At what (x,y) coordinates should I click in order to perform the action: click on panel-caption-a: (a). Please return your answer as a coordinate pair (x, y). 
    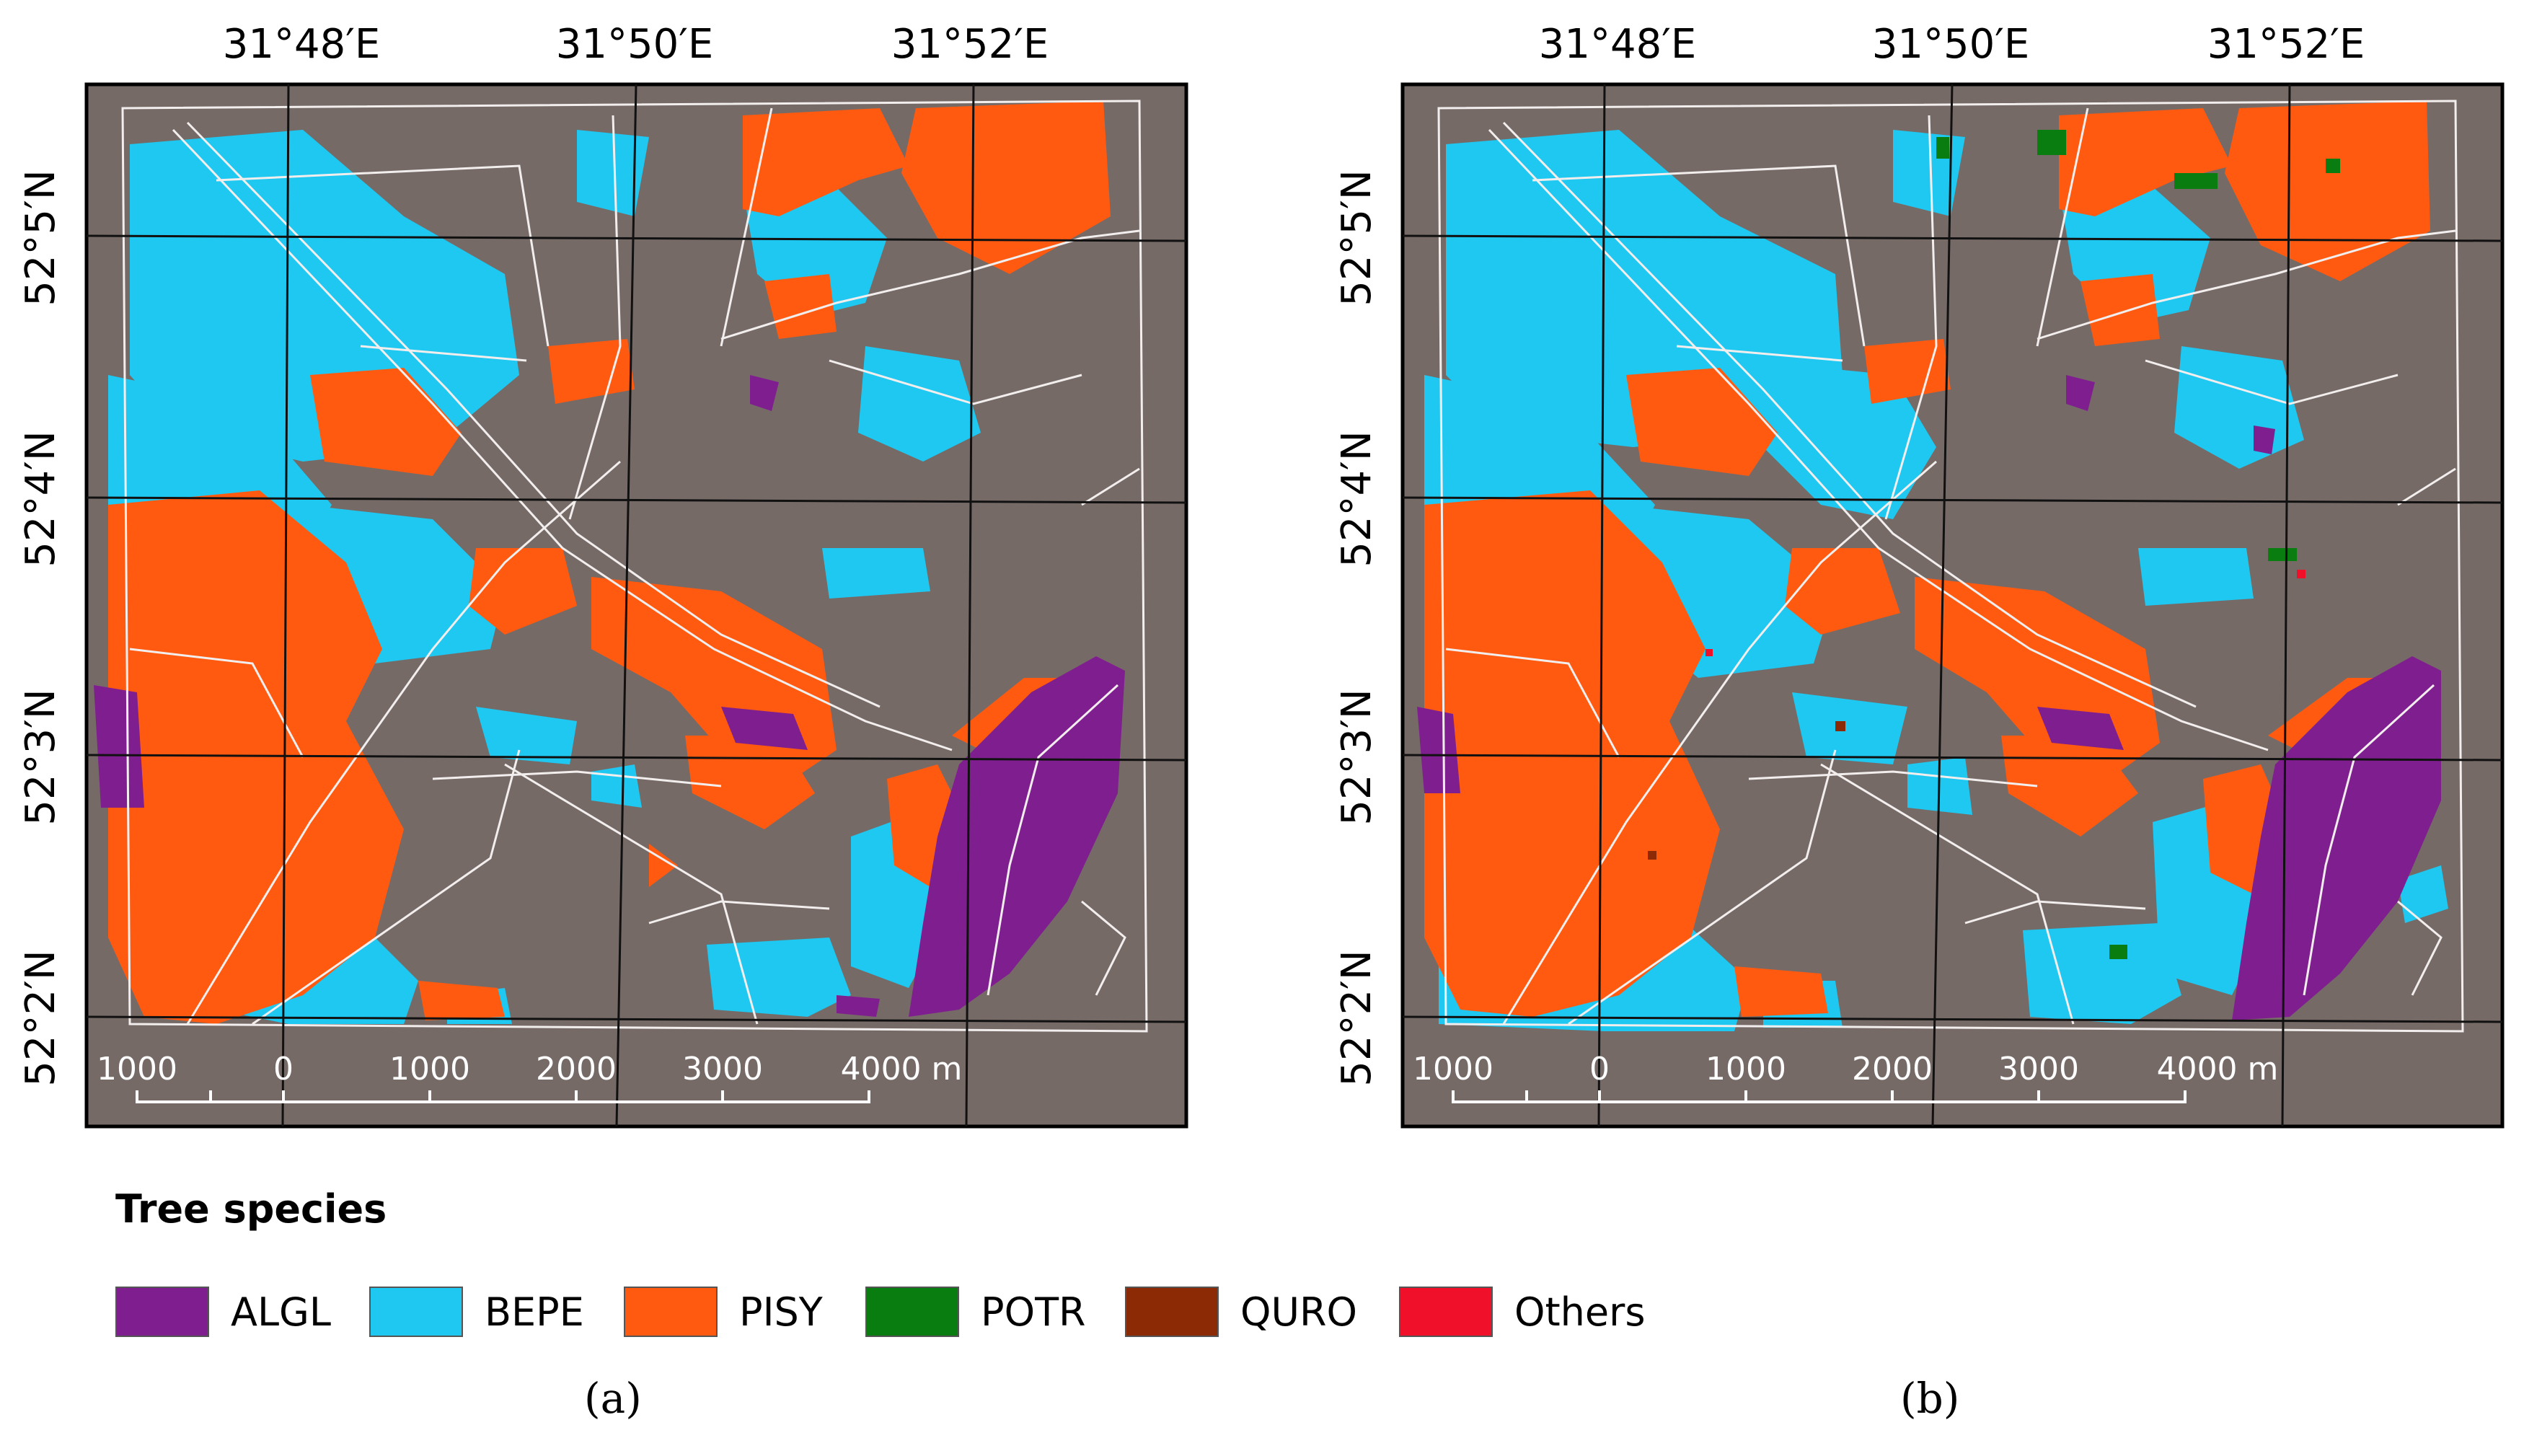
    Looking at the image, I should click on (613, 1398).